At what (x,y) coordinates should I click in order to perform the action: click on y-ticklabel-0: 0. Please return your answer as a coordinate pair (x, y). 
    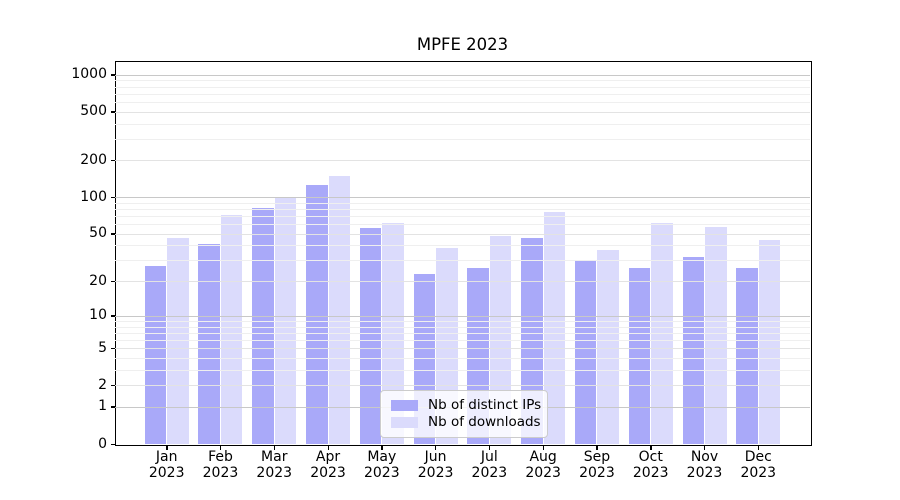
    Looking at the image, I should click on (102, 443).